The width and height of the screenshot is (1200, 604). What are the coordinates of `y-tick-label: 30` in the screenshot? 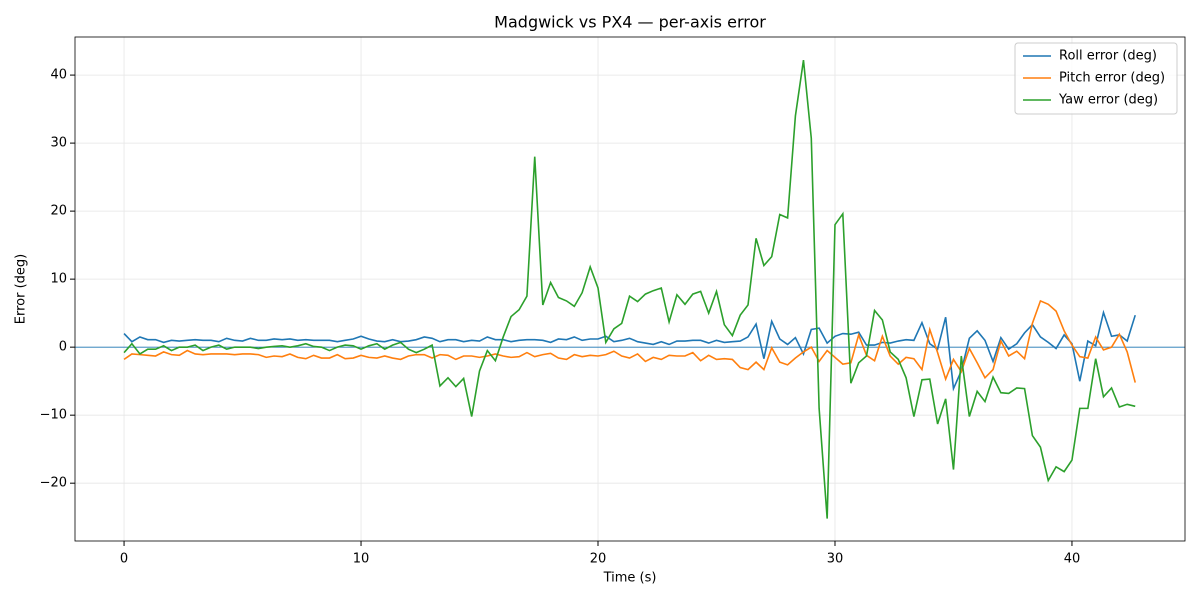 It's located at (58, 143).